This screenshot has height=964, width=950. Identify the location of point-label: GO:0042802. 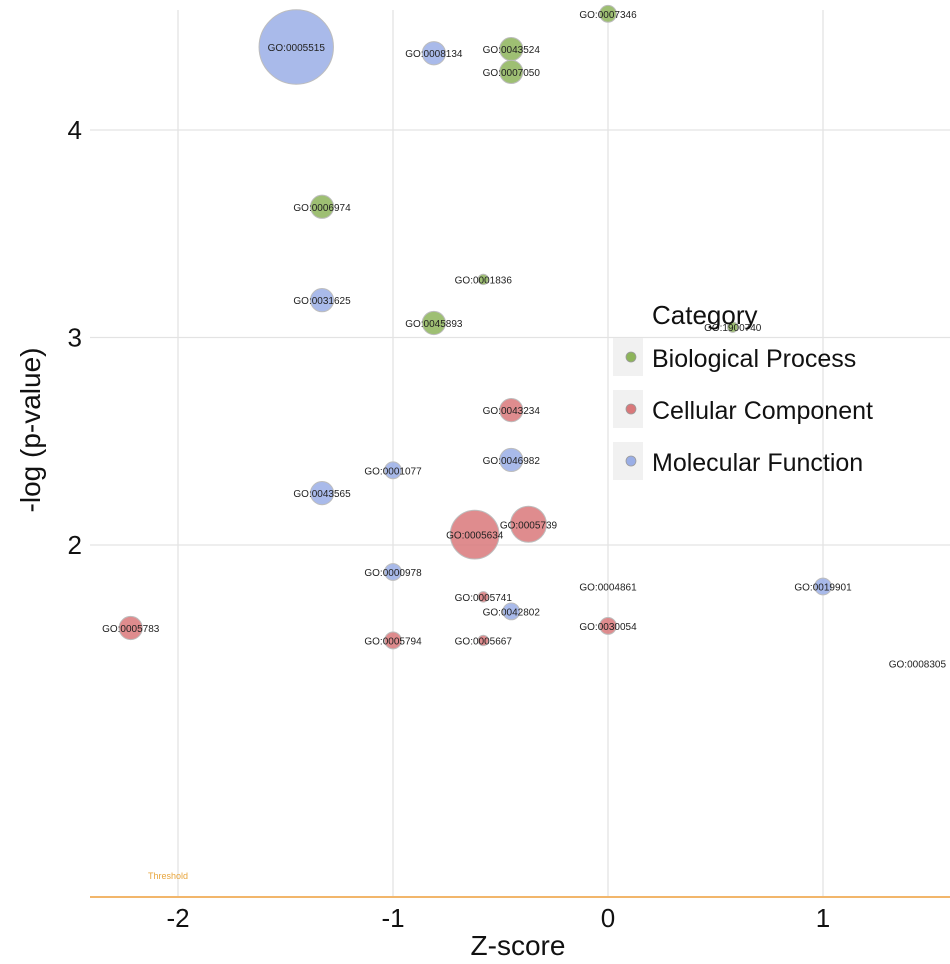
(512, 612).